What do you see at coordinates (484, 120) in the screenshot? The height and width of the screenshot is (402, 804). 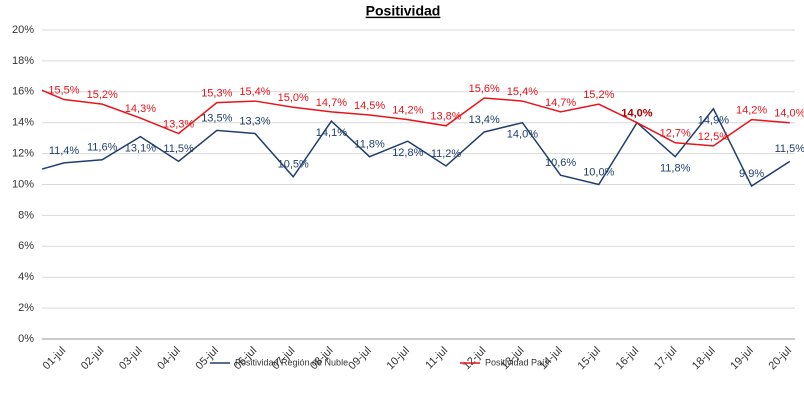 I see `data-label: 13,4%` at bounding box center [484, 120].